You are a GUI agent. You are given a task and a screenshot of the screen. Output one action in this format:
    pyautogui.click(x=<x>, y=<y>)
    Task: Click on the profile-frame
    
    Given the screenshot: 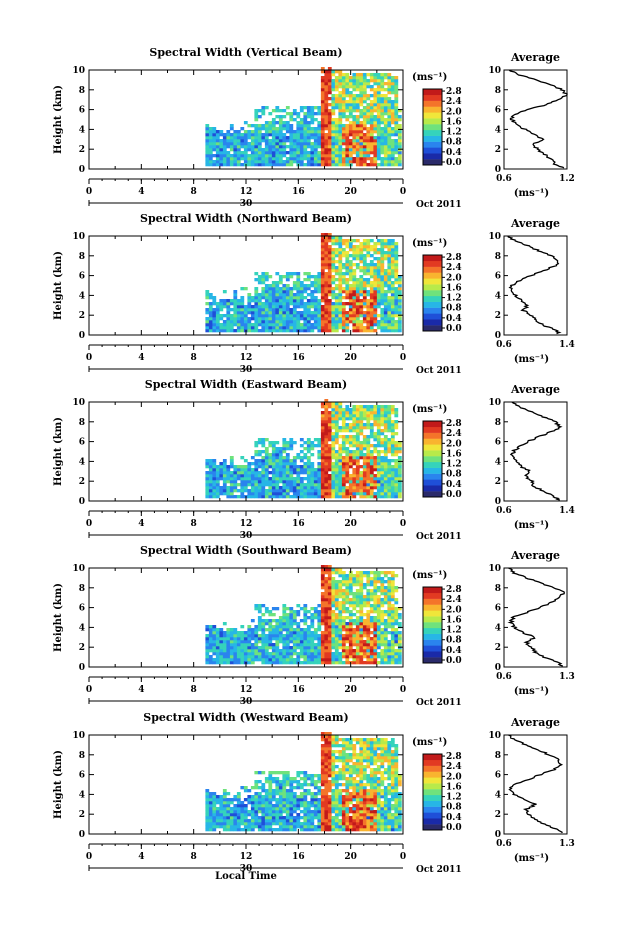 What is the action you would take?
    pyautogui.click(x=535, y=784)
    